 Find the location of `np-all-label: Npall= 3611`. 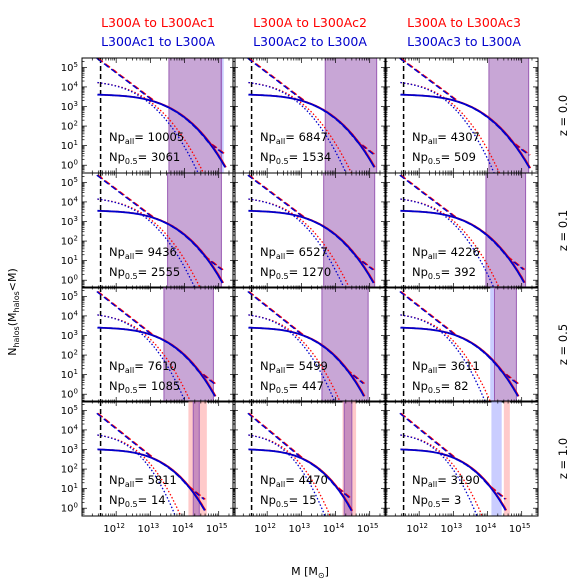

np-all-label: Npall= 3611 is located at coordinates (446, 367).